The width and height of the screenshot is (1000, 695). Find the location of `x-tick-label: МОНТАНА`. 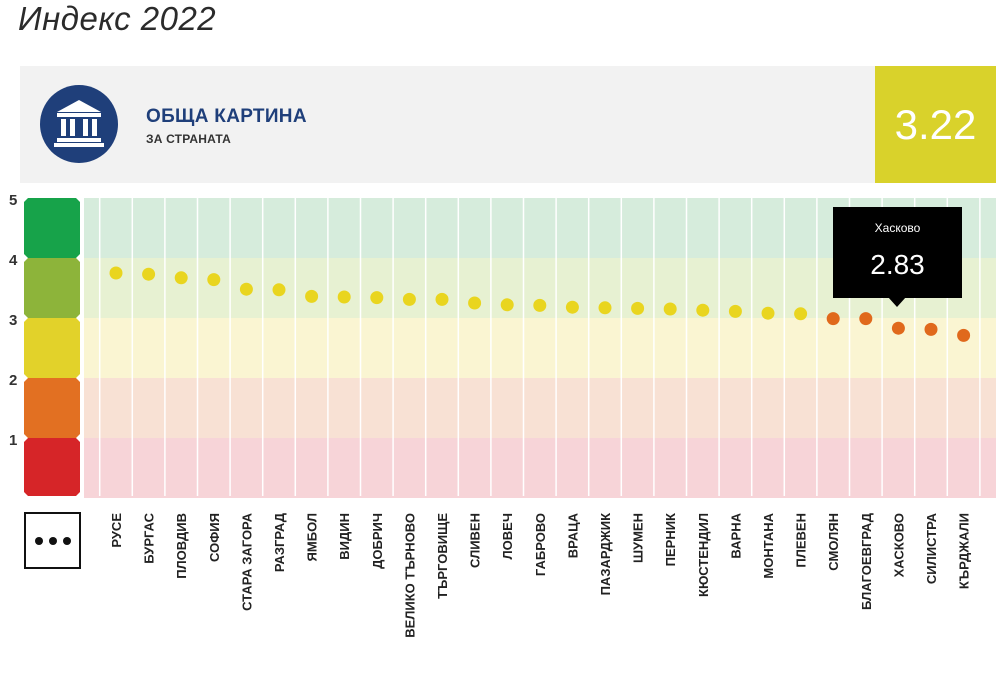

x-tick-label: МОНТАНА is located at coordinates (768, 545).